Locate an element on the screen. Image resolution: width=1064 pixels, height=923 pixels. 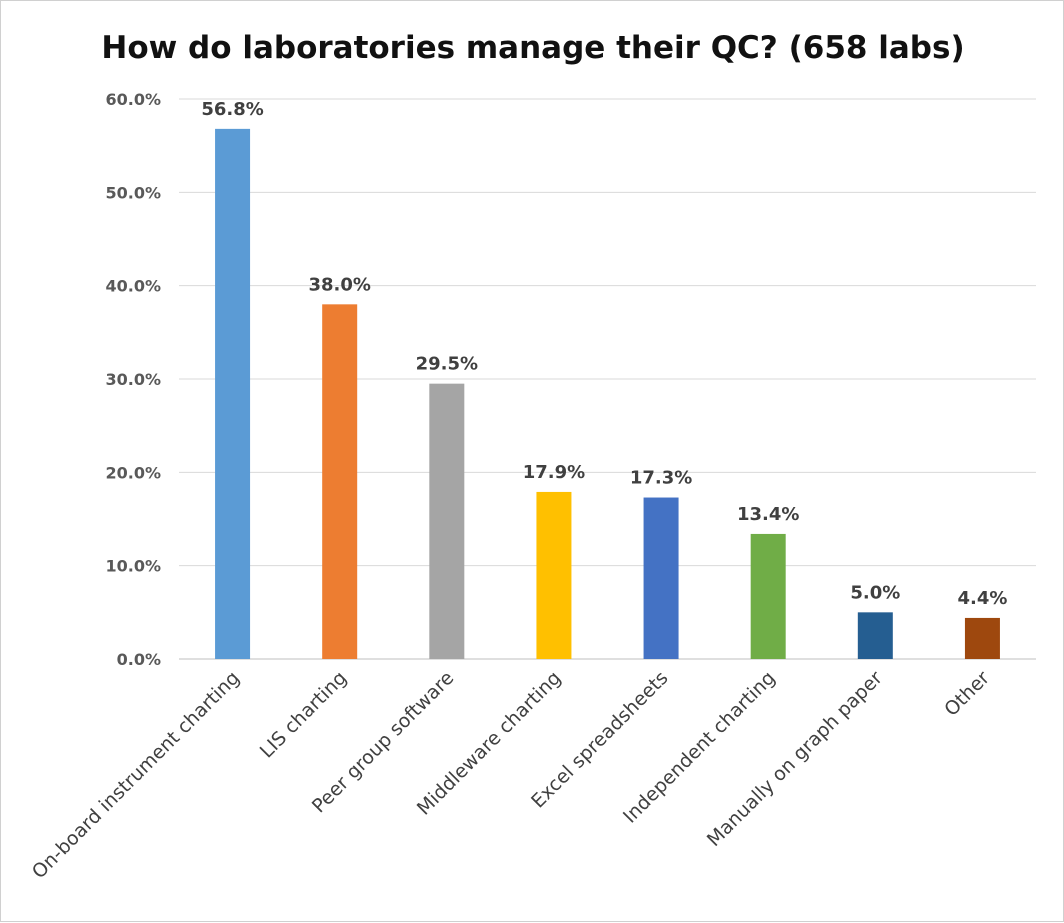
y-tick-label: 60.0% is located at coordinates (133, 99).